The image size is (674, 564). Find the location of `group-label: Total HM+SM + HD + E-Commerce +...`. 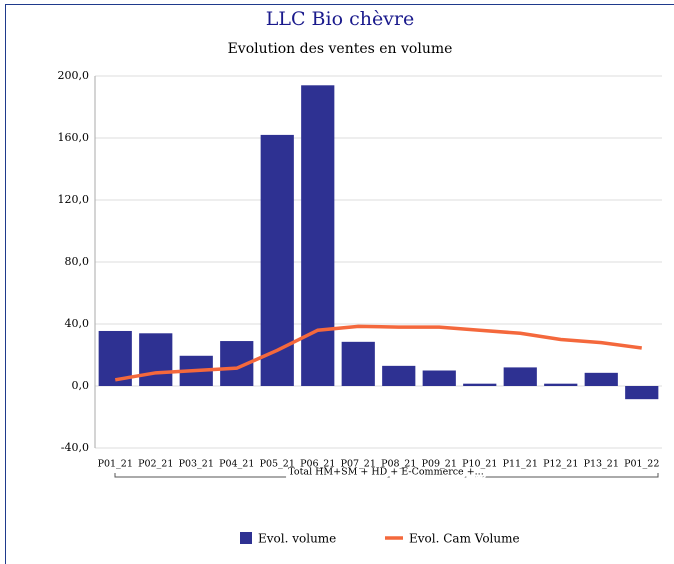

group-label: Total HM+SM + HD + E-Commerce +... is located at coordinates (385, 472).